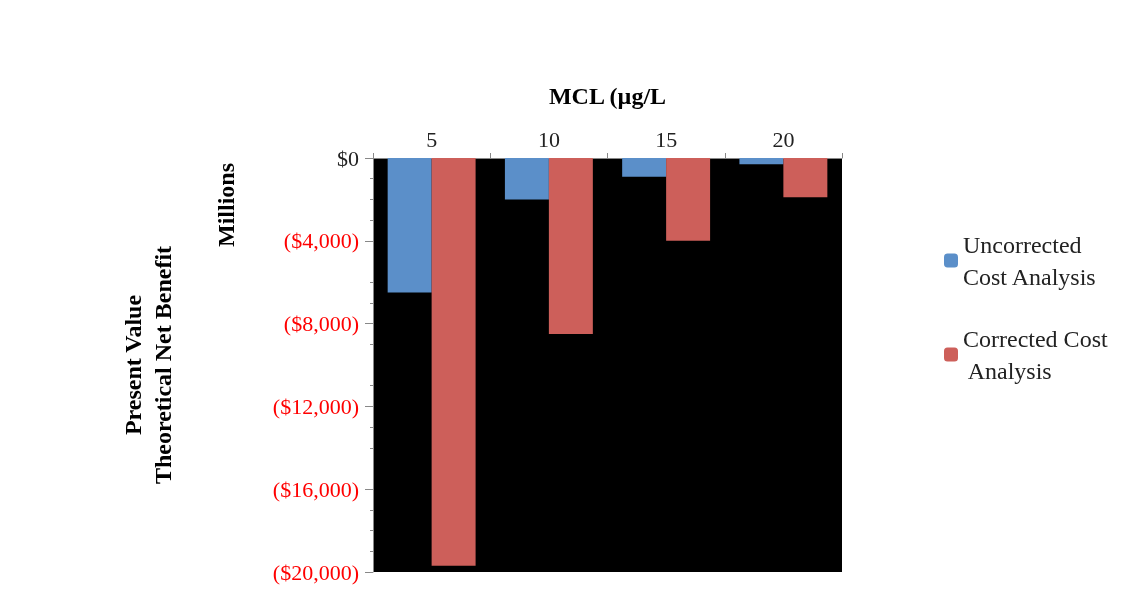 Image resolution: width=1146 pixels, height=615 pixels. Describe the element at coordinates (321, 324) in the screenshot. I see `y-tick-label: ($8,000)` at that location.